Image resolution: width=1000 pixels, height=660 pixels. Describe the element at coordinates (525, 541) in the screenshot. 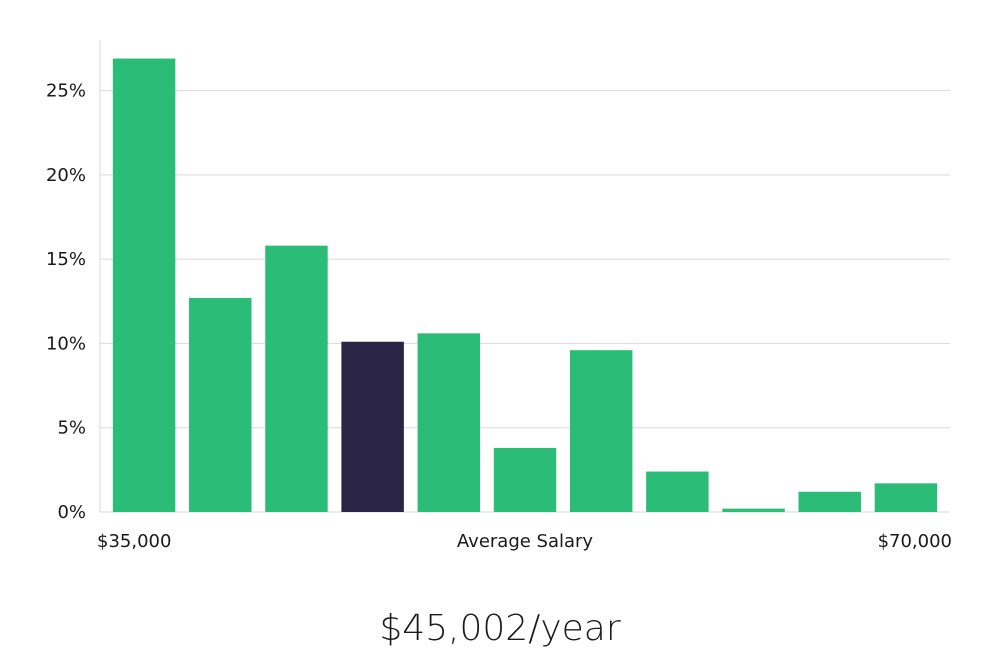

I see `x-axis-title: Average Salary` at that location.